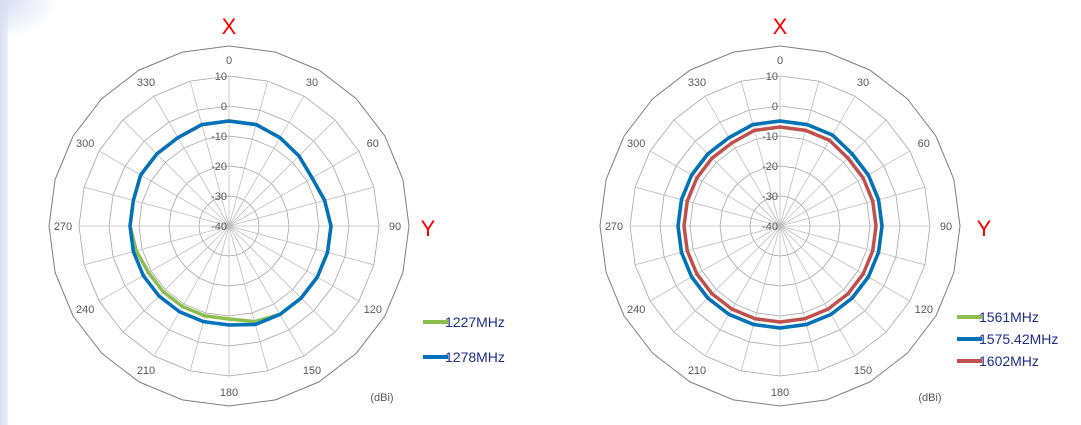 The height and width of the screenshot is (425, 1081). Describe the element at coordinates (4, 212) in the screenshot. I see `slide-edge-decoration` at that location.